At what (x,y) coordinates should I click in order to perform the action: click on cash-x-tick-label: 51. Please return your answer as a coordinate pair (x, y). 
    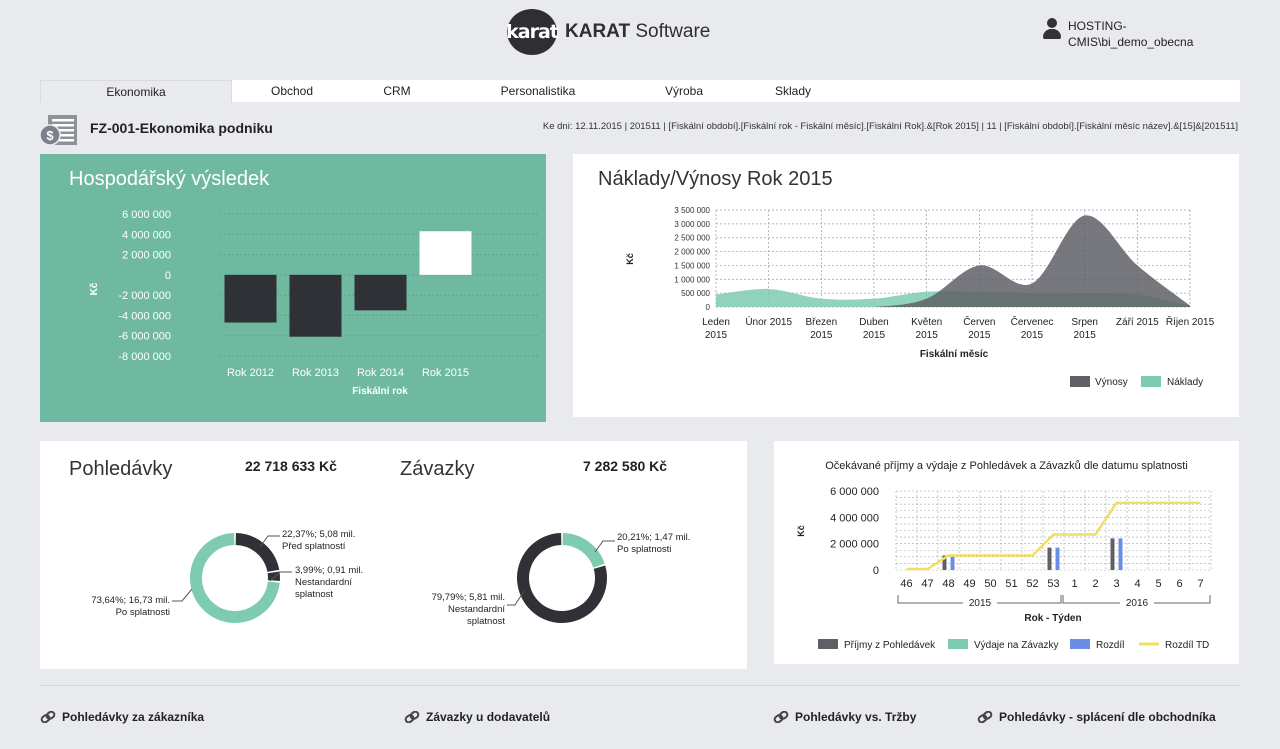
    Looking at the image, I should click on (1011, 584).